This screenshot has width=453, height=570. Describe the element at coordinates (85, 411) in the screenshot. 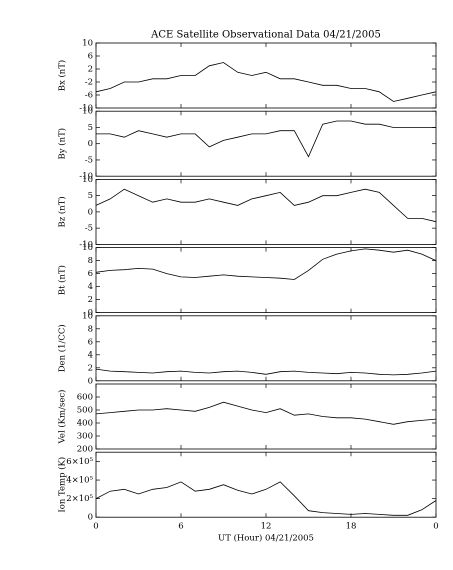

I see `y-tick-label: 500` at that location.